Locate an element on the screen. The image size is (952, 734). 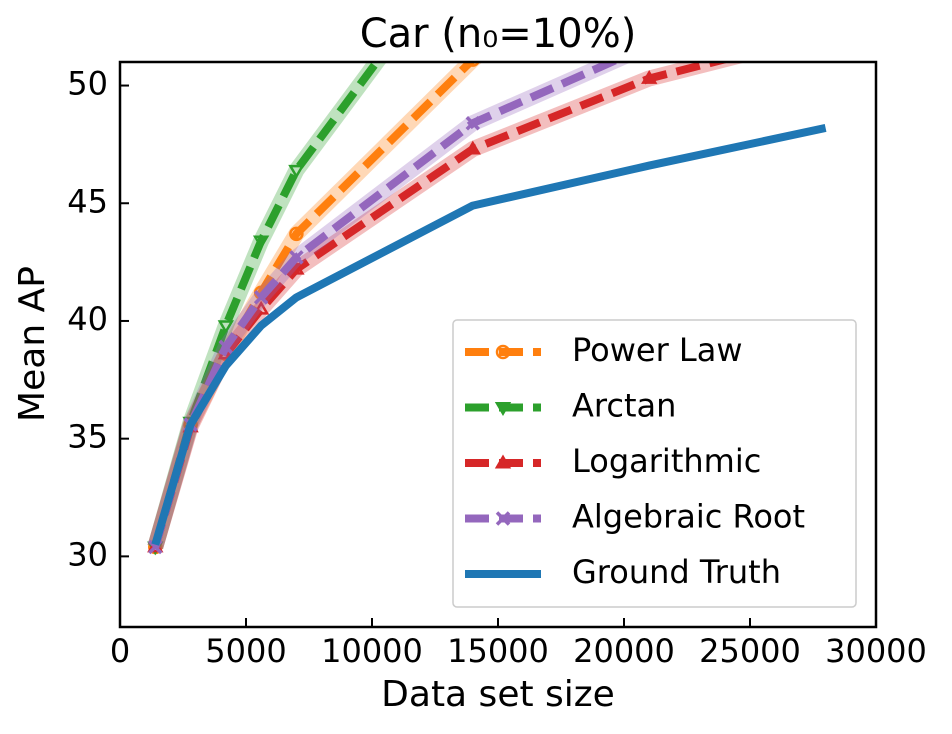
legend-label: Ground Truth is located at coordinates (676, 572).